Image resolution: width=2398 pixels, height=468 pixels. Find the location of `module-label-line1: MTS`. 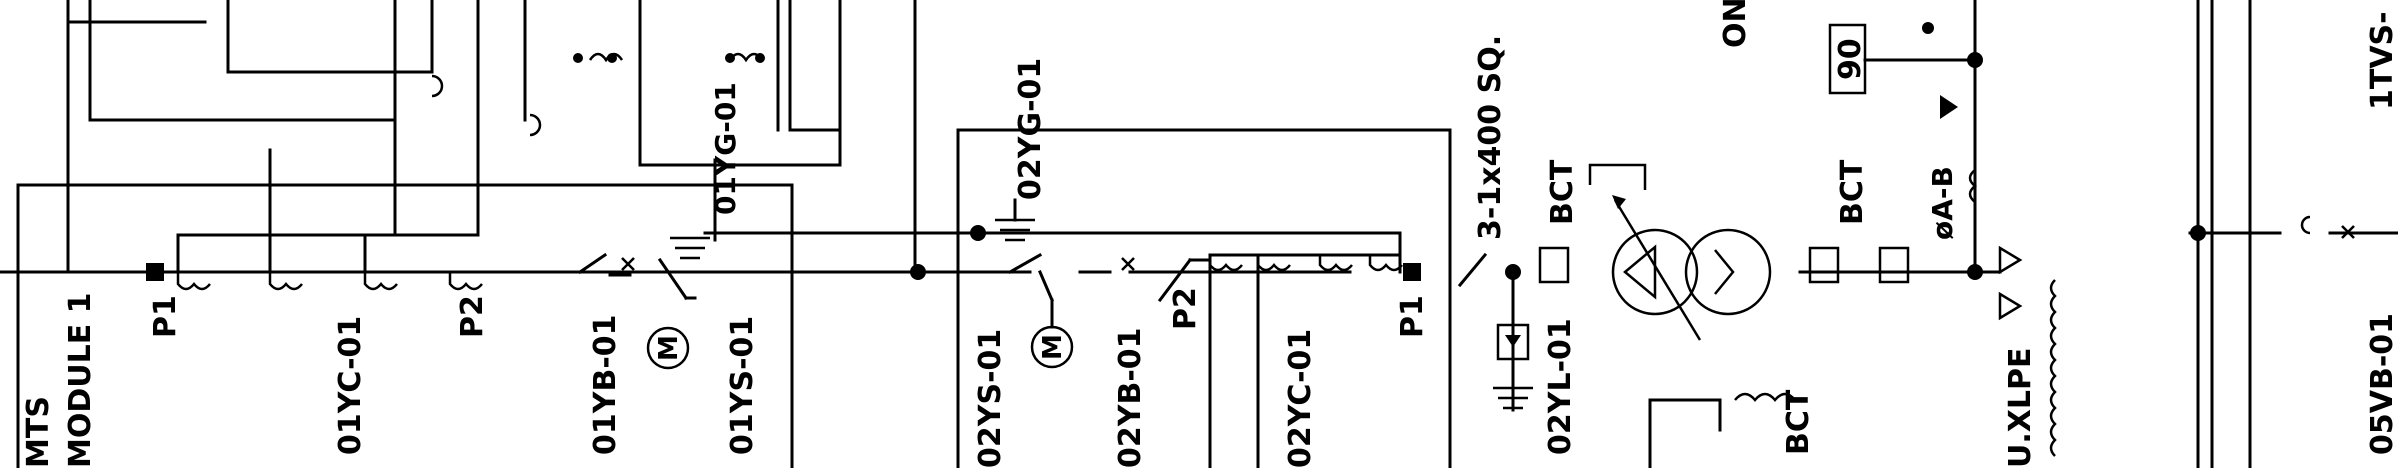

module-label-line1: MTS is located at coordinates (38, 432).